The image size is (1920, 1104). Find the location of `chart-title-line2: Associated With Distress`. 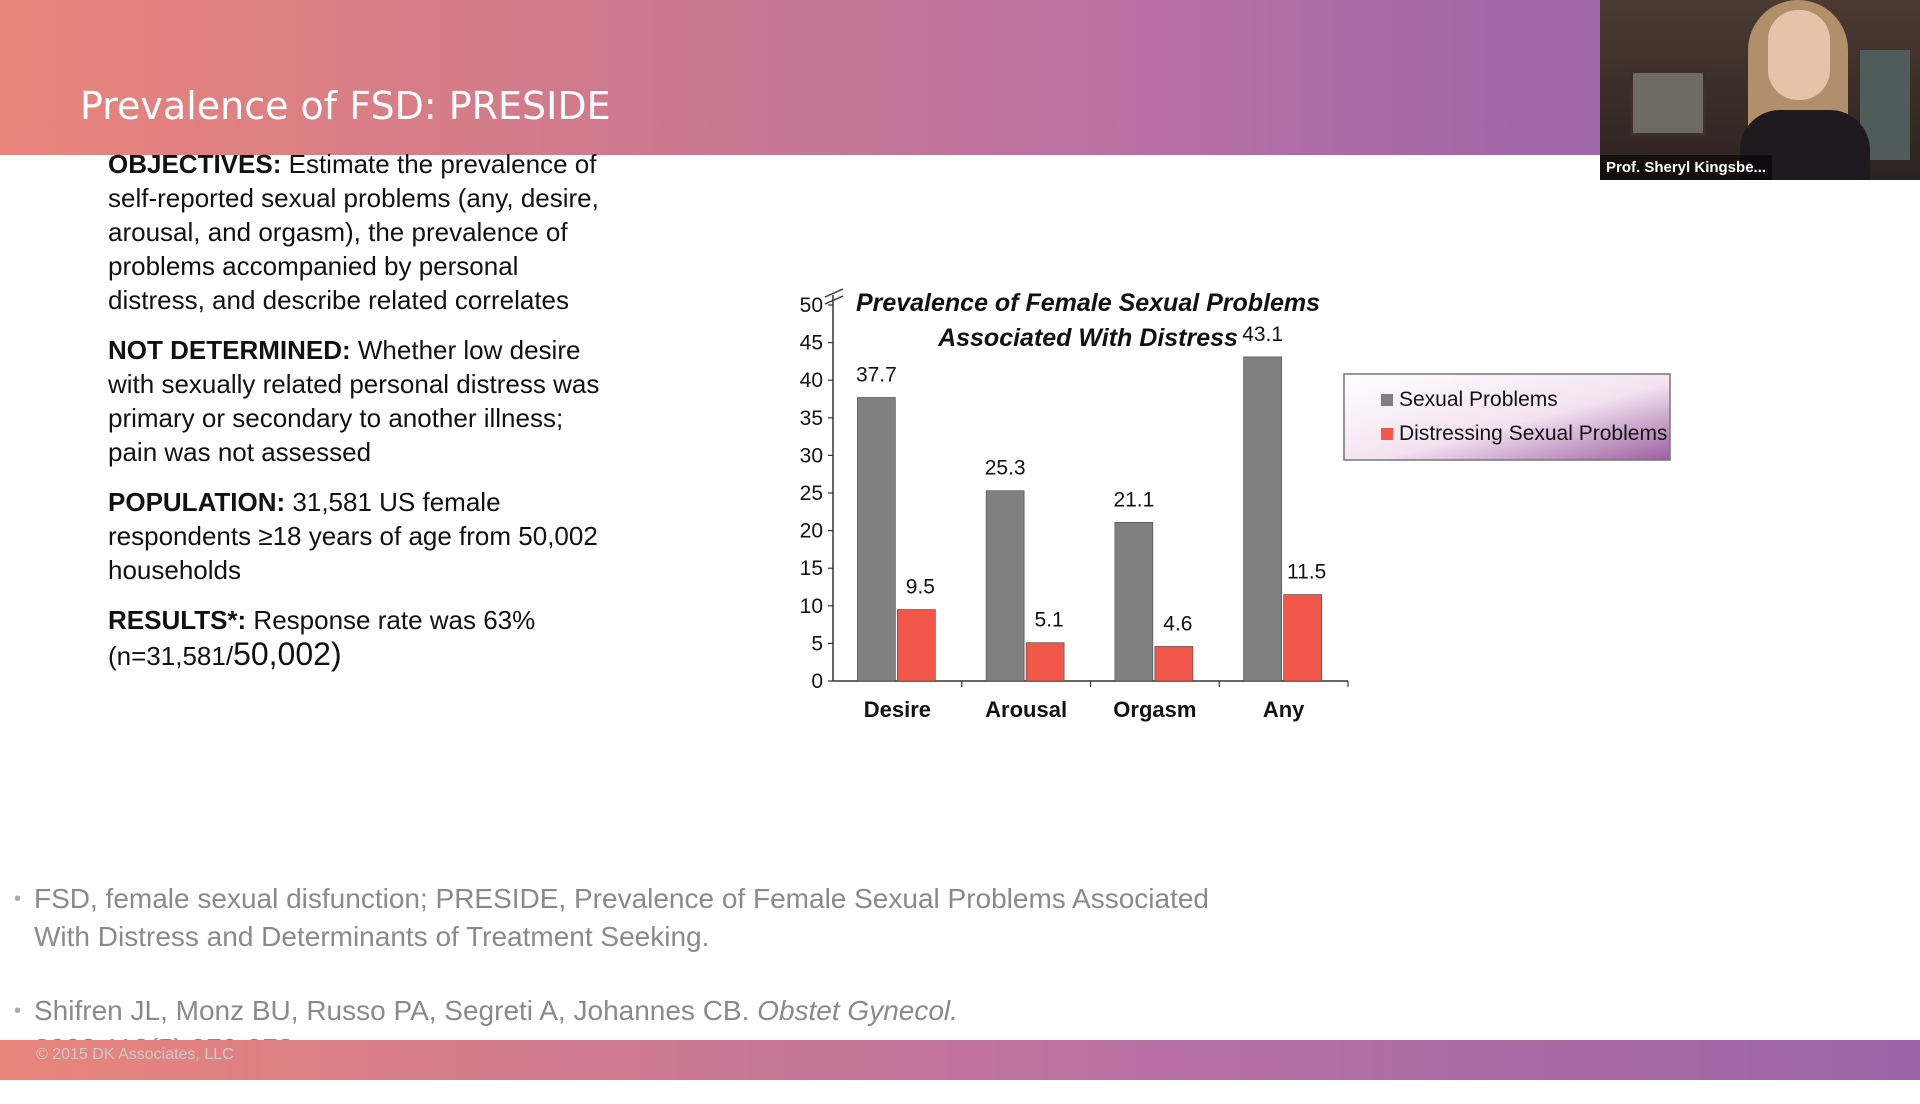

chart-title-line2: Associated With Distress is located at coordinates (1087, 338).